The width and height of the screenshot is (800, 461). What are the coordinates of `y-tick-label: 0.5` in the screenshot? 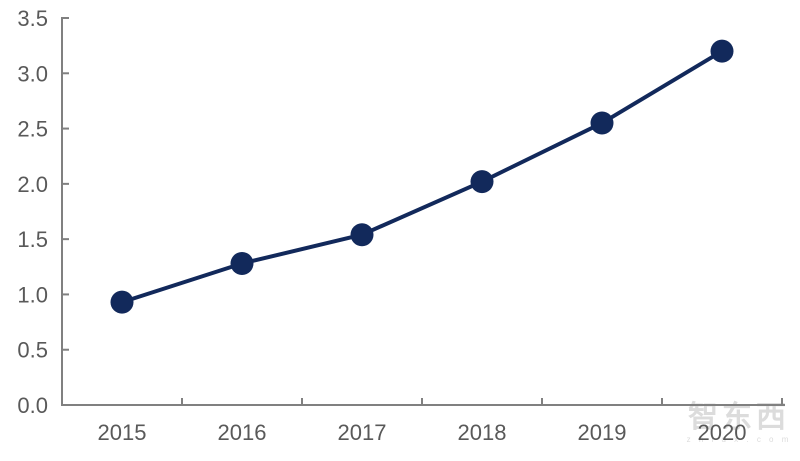 It's located at (32, 350).